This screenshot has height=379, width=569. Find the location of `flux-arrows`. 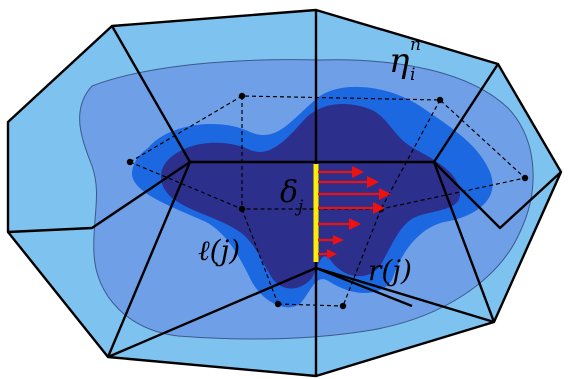

flux-arrows is located at coordinates (354, 212).